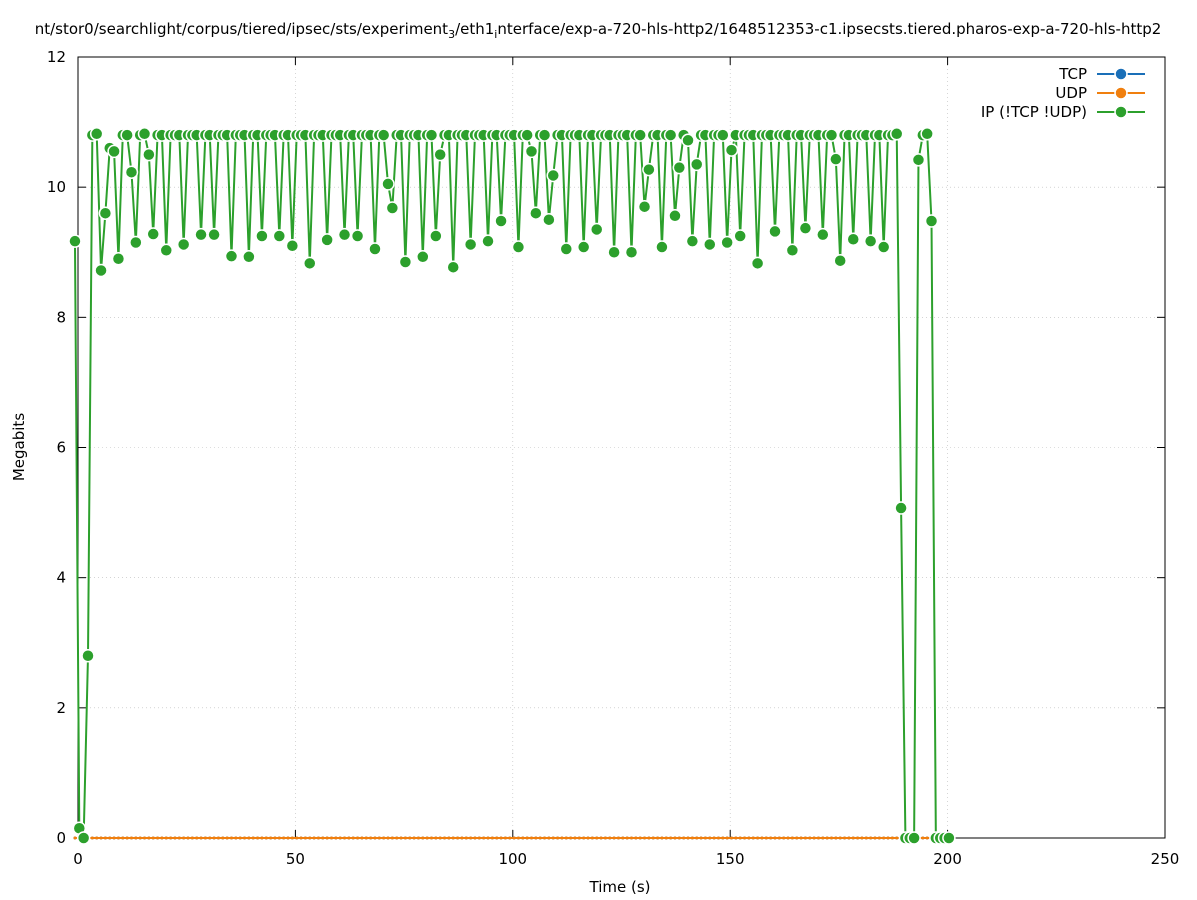 The height and width of the screenshot is (900, 1197). I want to click on legend-label: IP (!TCP !UDP), so click(1034, 112).